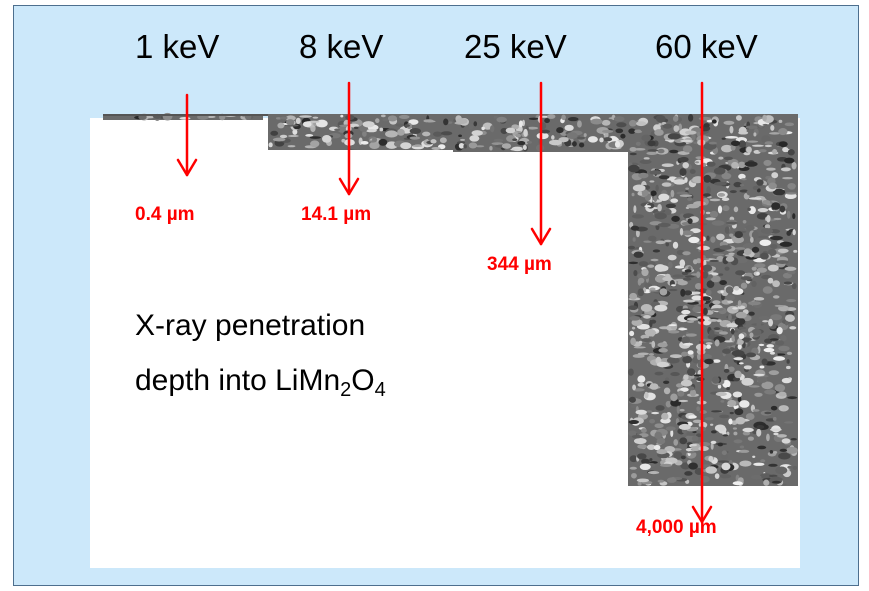 The image size is (869, 591). Describe the element at coordinates (177, 46) in the screenshot. I see `energy-label-1kev: 1 keV` at that location.